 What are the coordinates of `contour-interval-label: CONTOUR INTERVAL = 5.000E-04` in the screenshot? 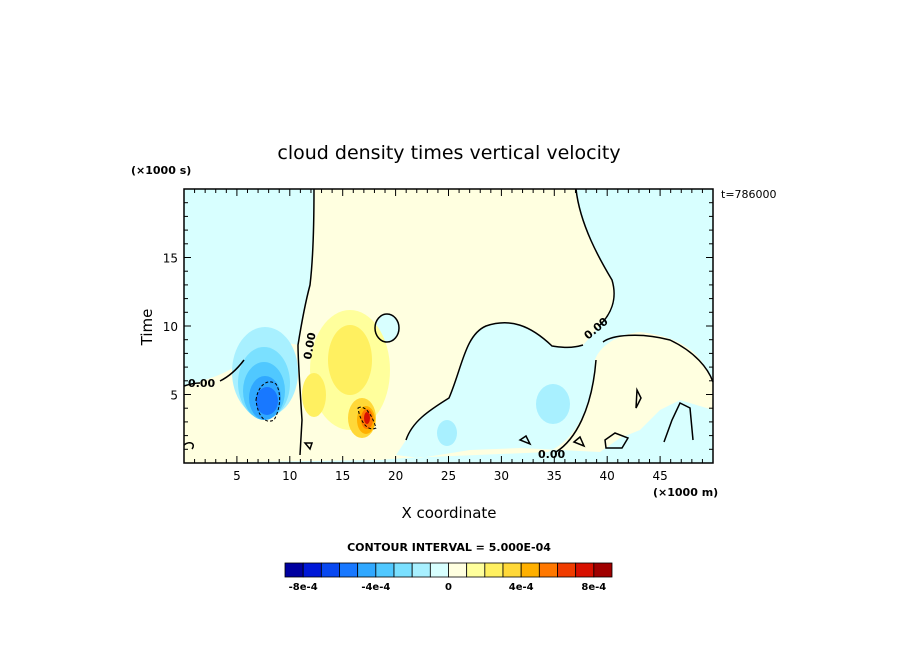 It's located at (449, 547).